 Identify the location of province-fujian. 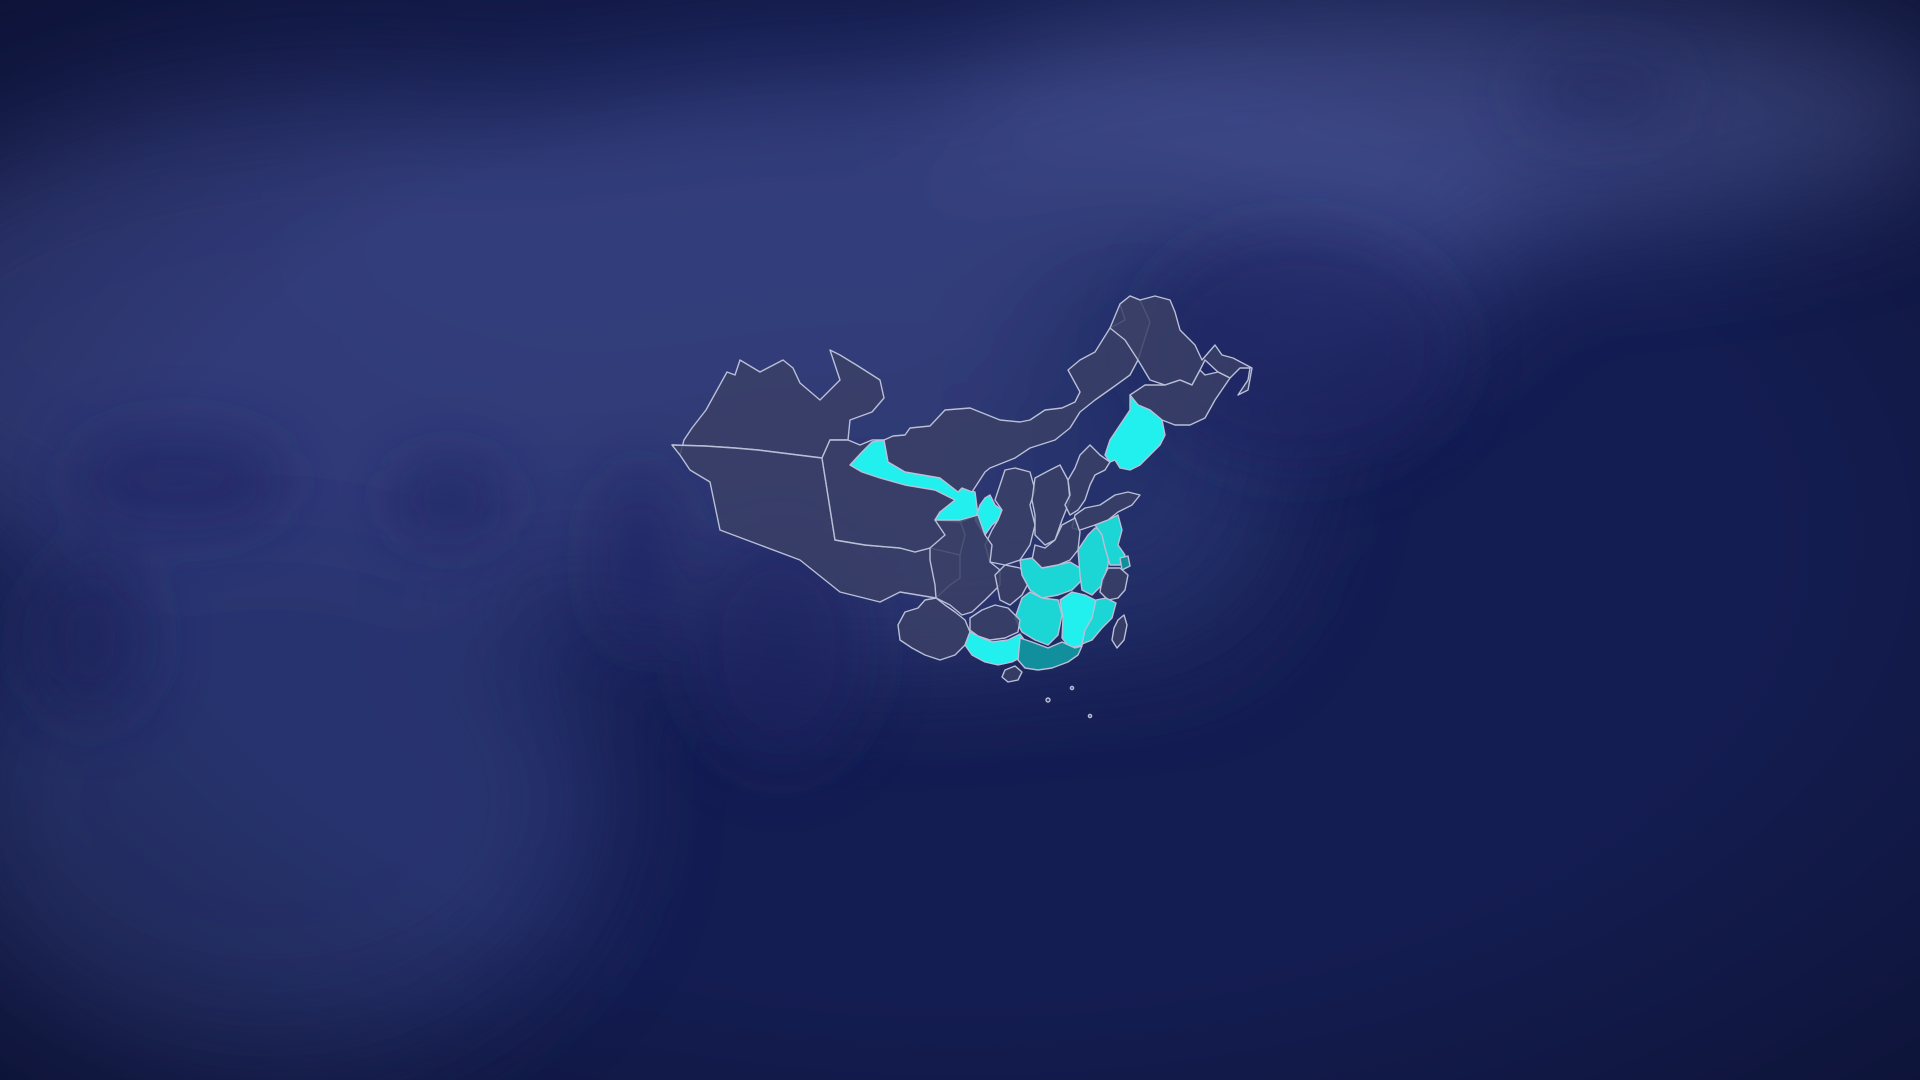
(1099, 621).